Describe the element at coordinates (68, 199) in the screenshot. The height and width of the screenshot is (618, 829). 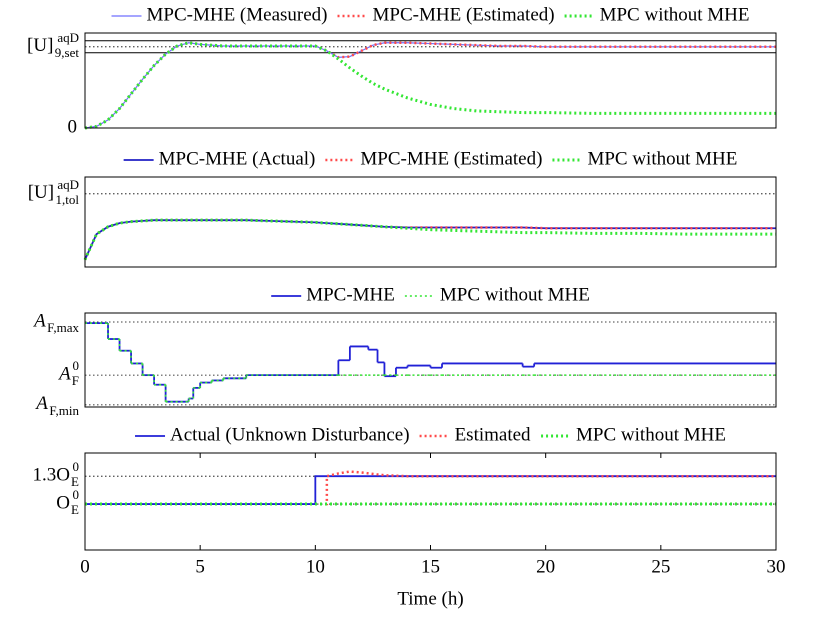
I see `y-tick-sub: 1,tol` at that location.